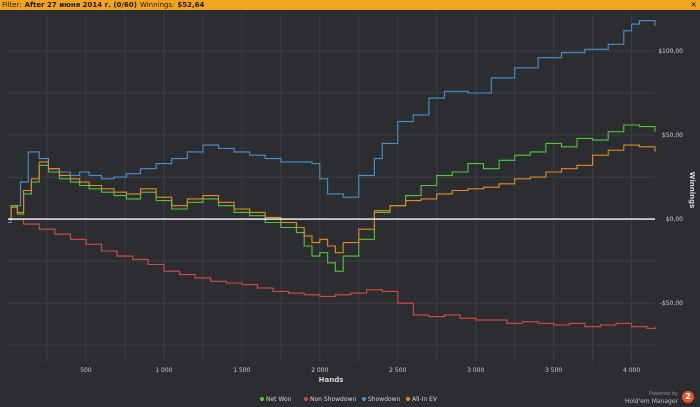 This screenshot has width=700, height=407. Describe the element at coordinates (333, 399) in the screenshot. I see `legend-label: Non Showdown` at that location.